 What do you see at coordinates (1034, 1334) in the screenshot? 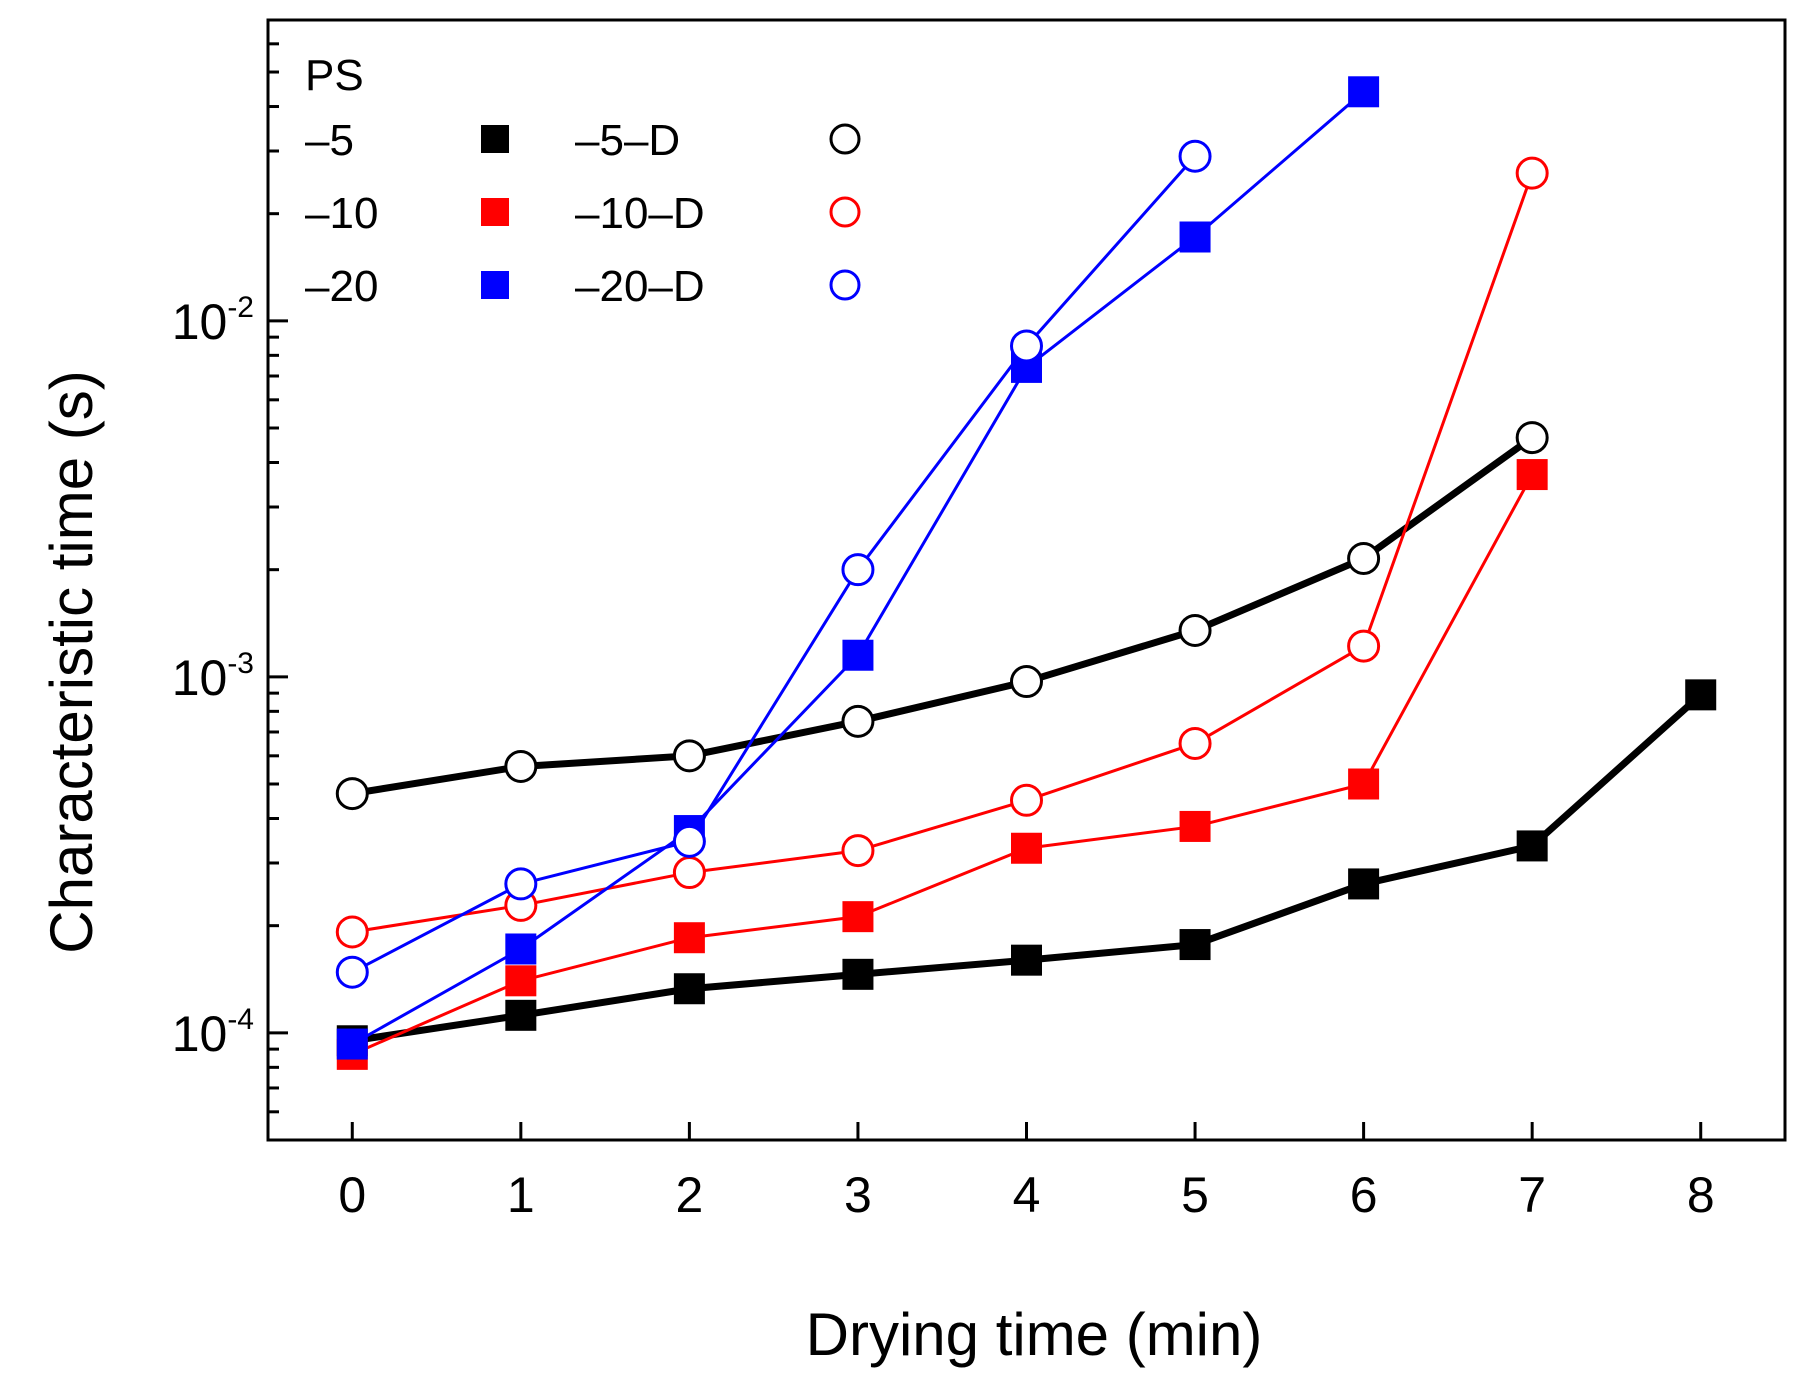
I see `x-axis-title: Drying time (min)` at bounding box center [1034, 1334].